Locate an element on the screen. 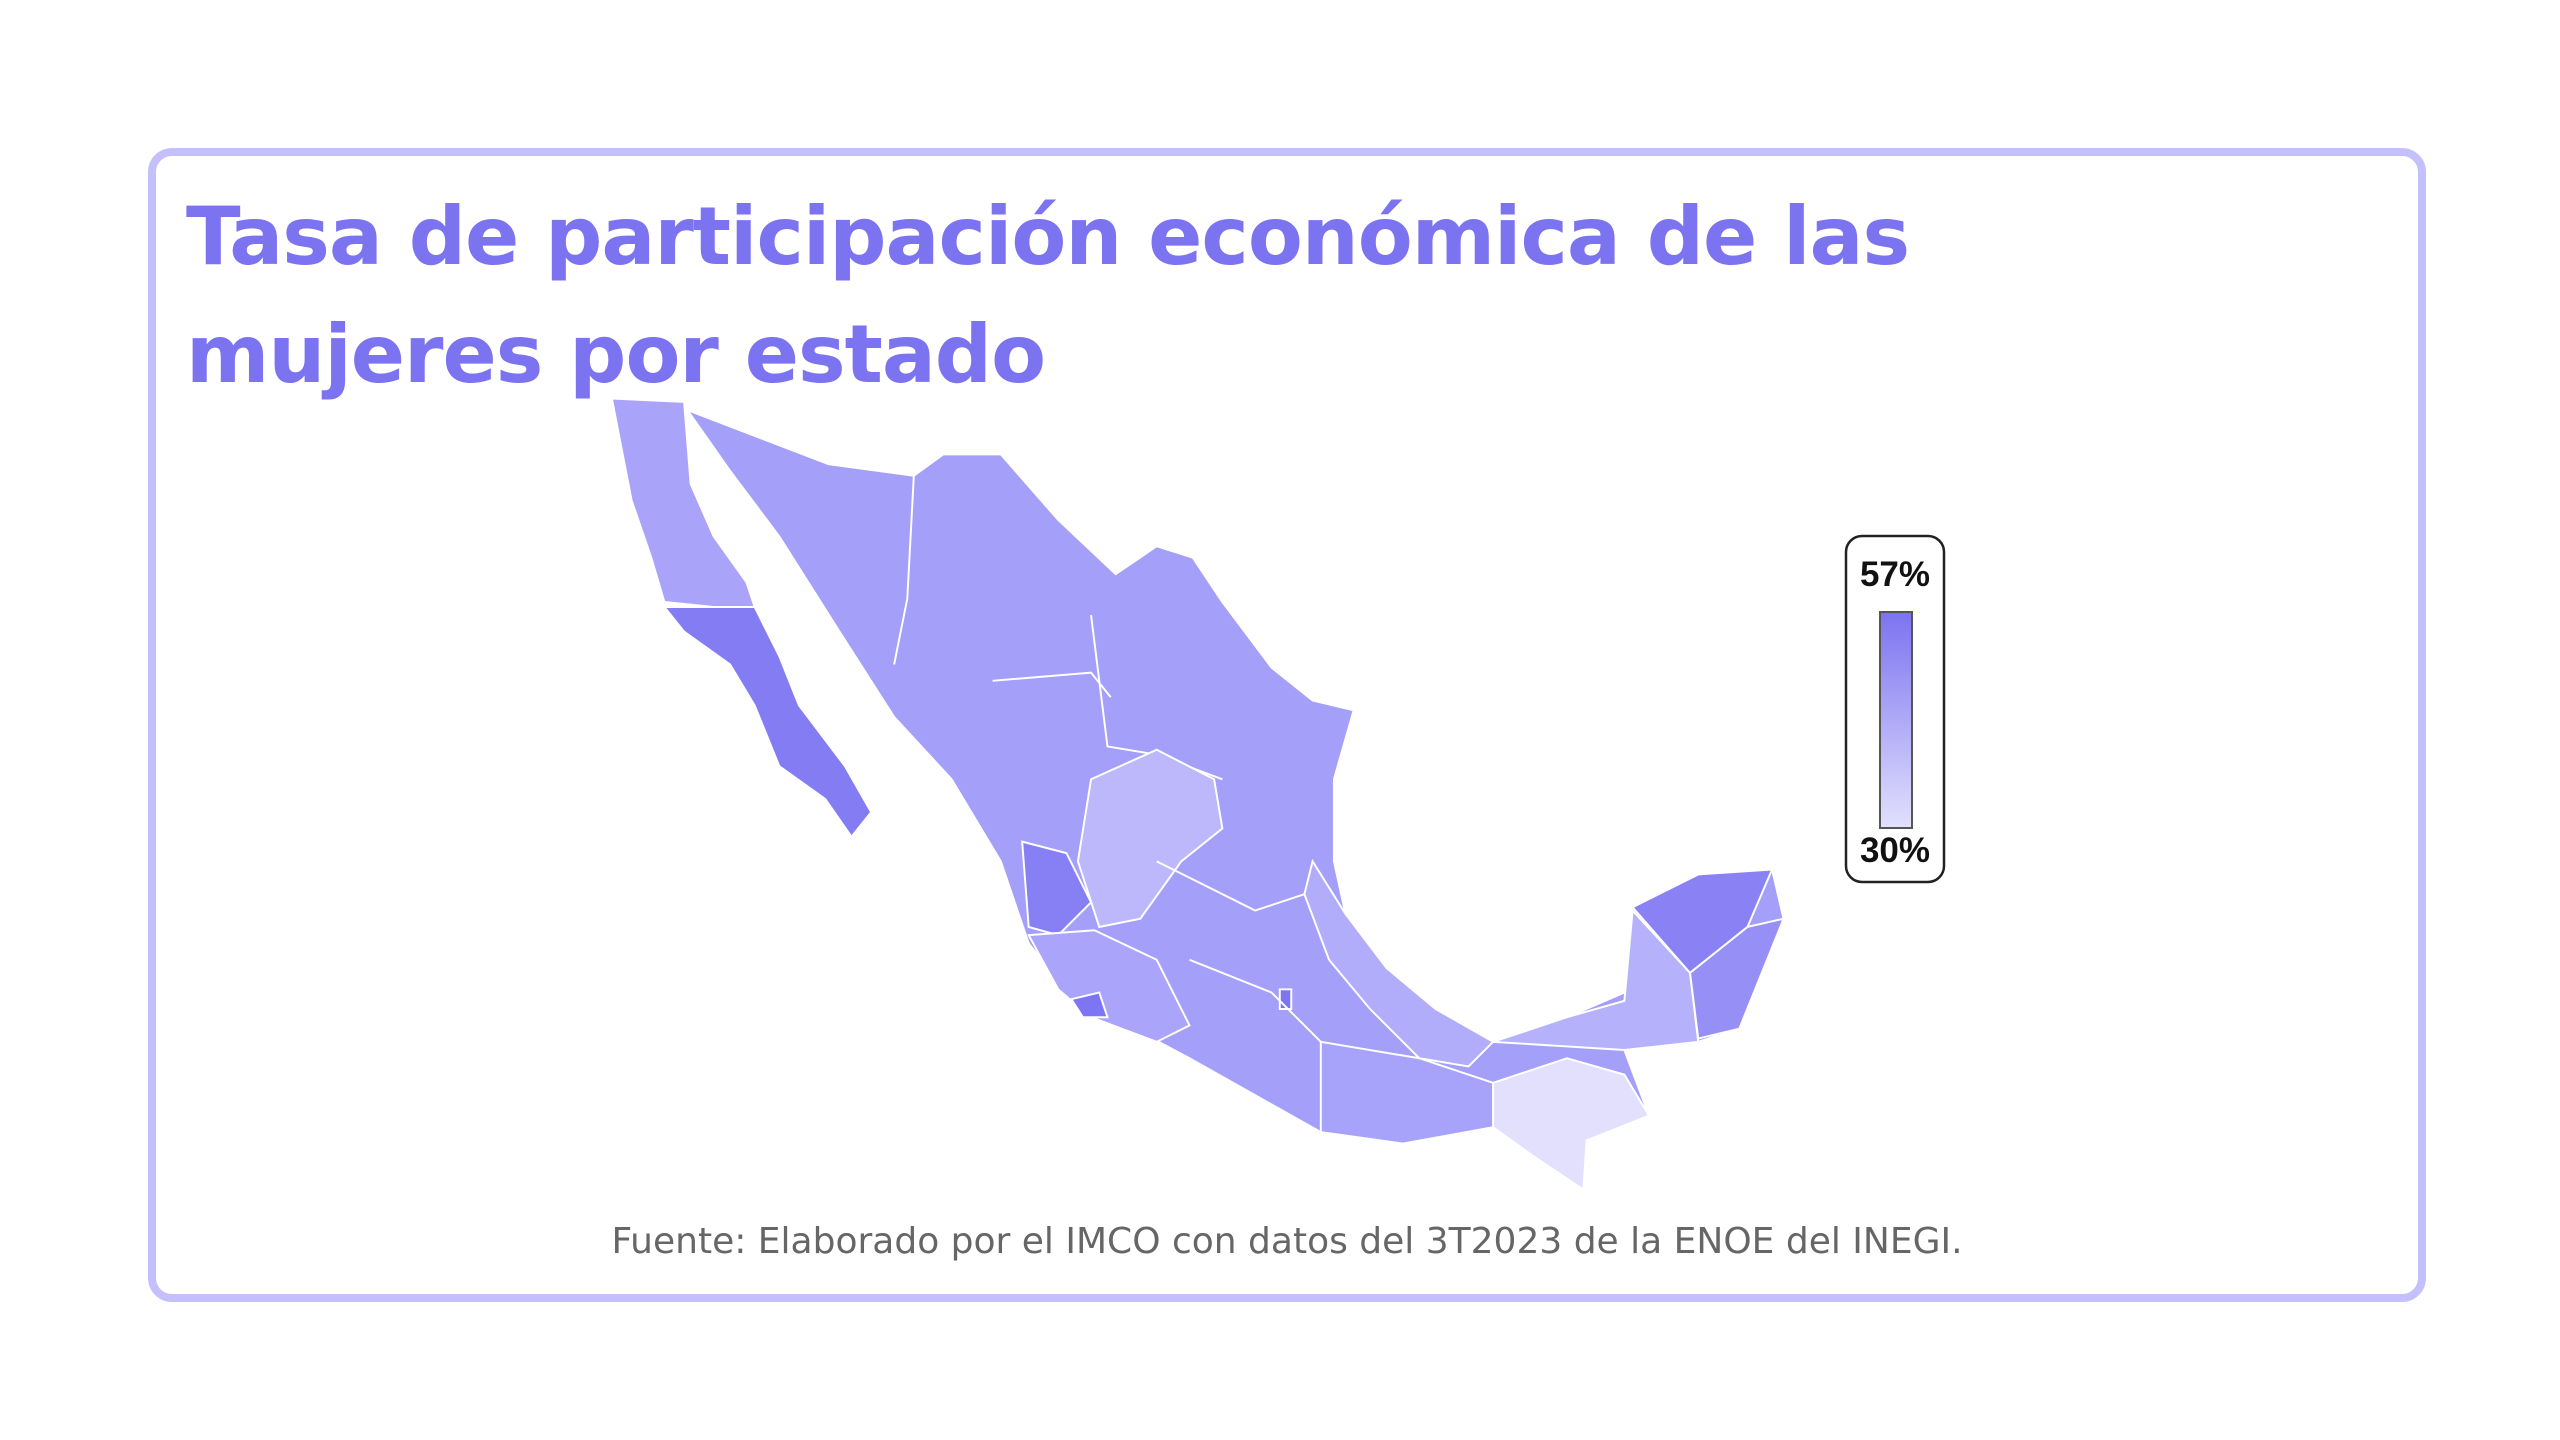 The height and width of the screenshot is (1440, 2560). legend-gradient is located at coordinates (1896, 720).